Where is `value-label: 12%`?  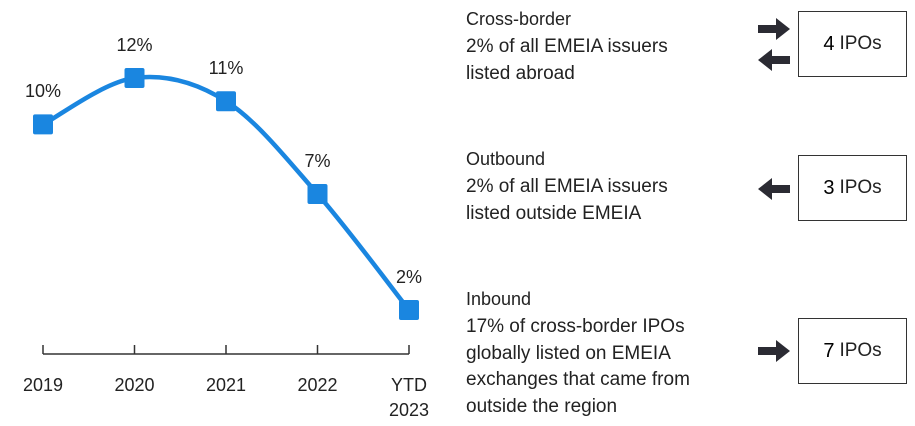
value-label: 12% is located at coordinates (134, 45).